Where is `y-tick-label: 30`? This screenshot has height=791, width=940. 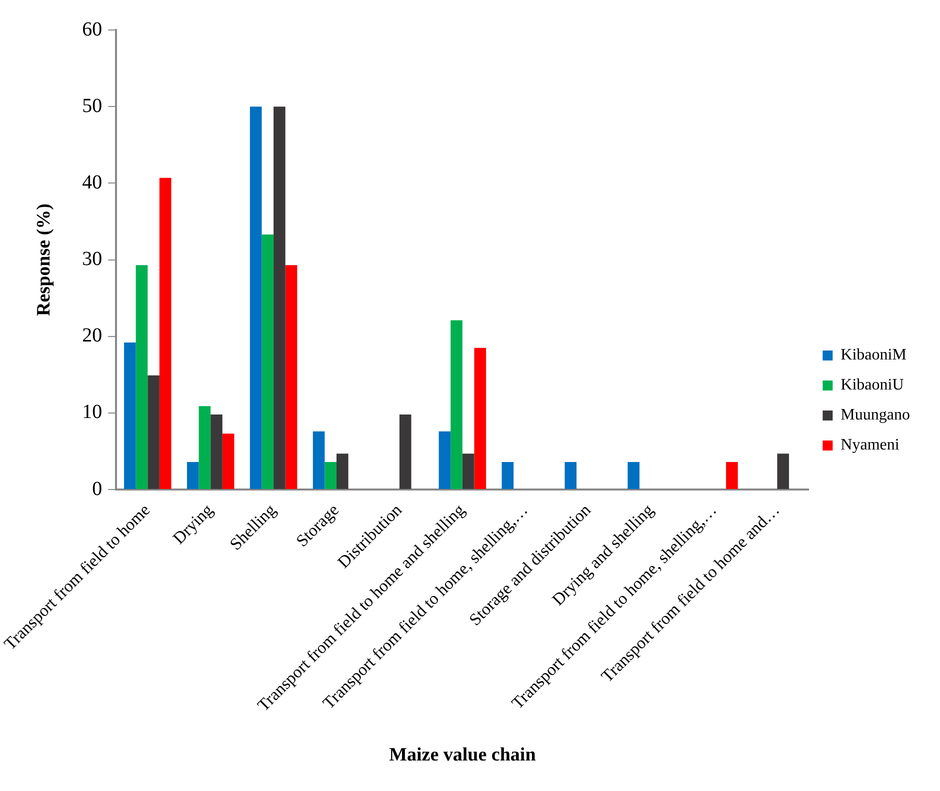
y-tick-label: 30 is located at coordinates (92, 259).